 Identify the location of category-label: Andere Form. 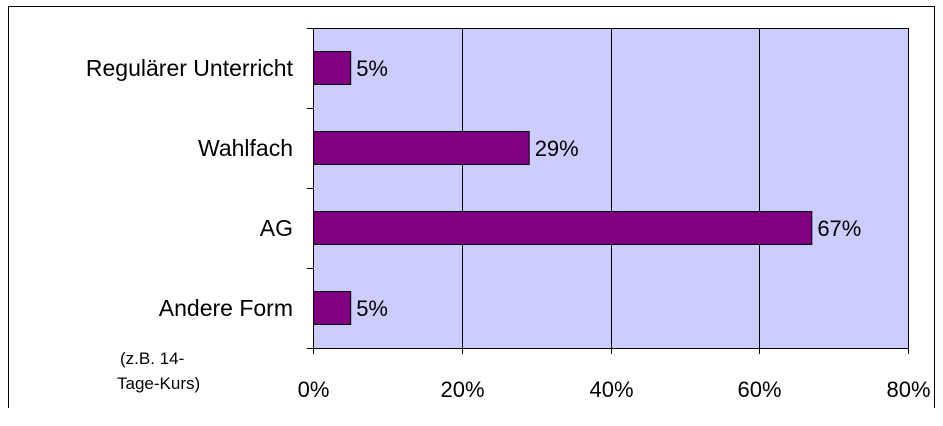
(226, 308).